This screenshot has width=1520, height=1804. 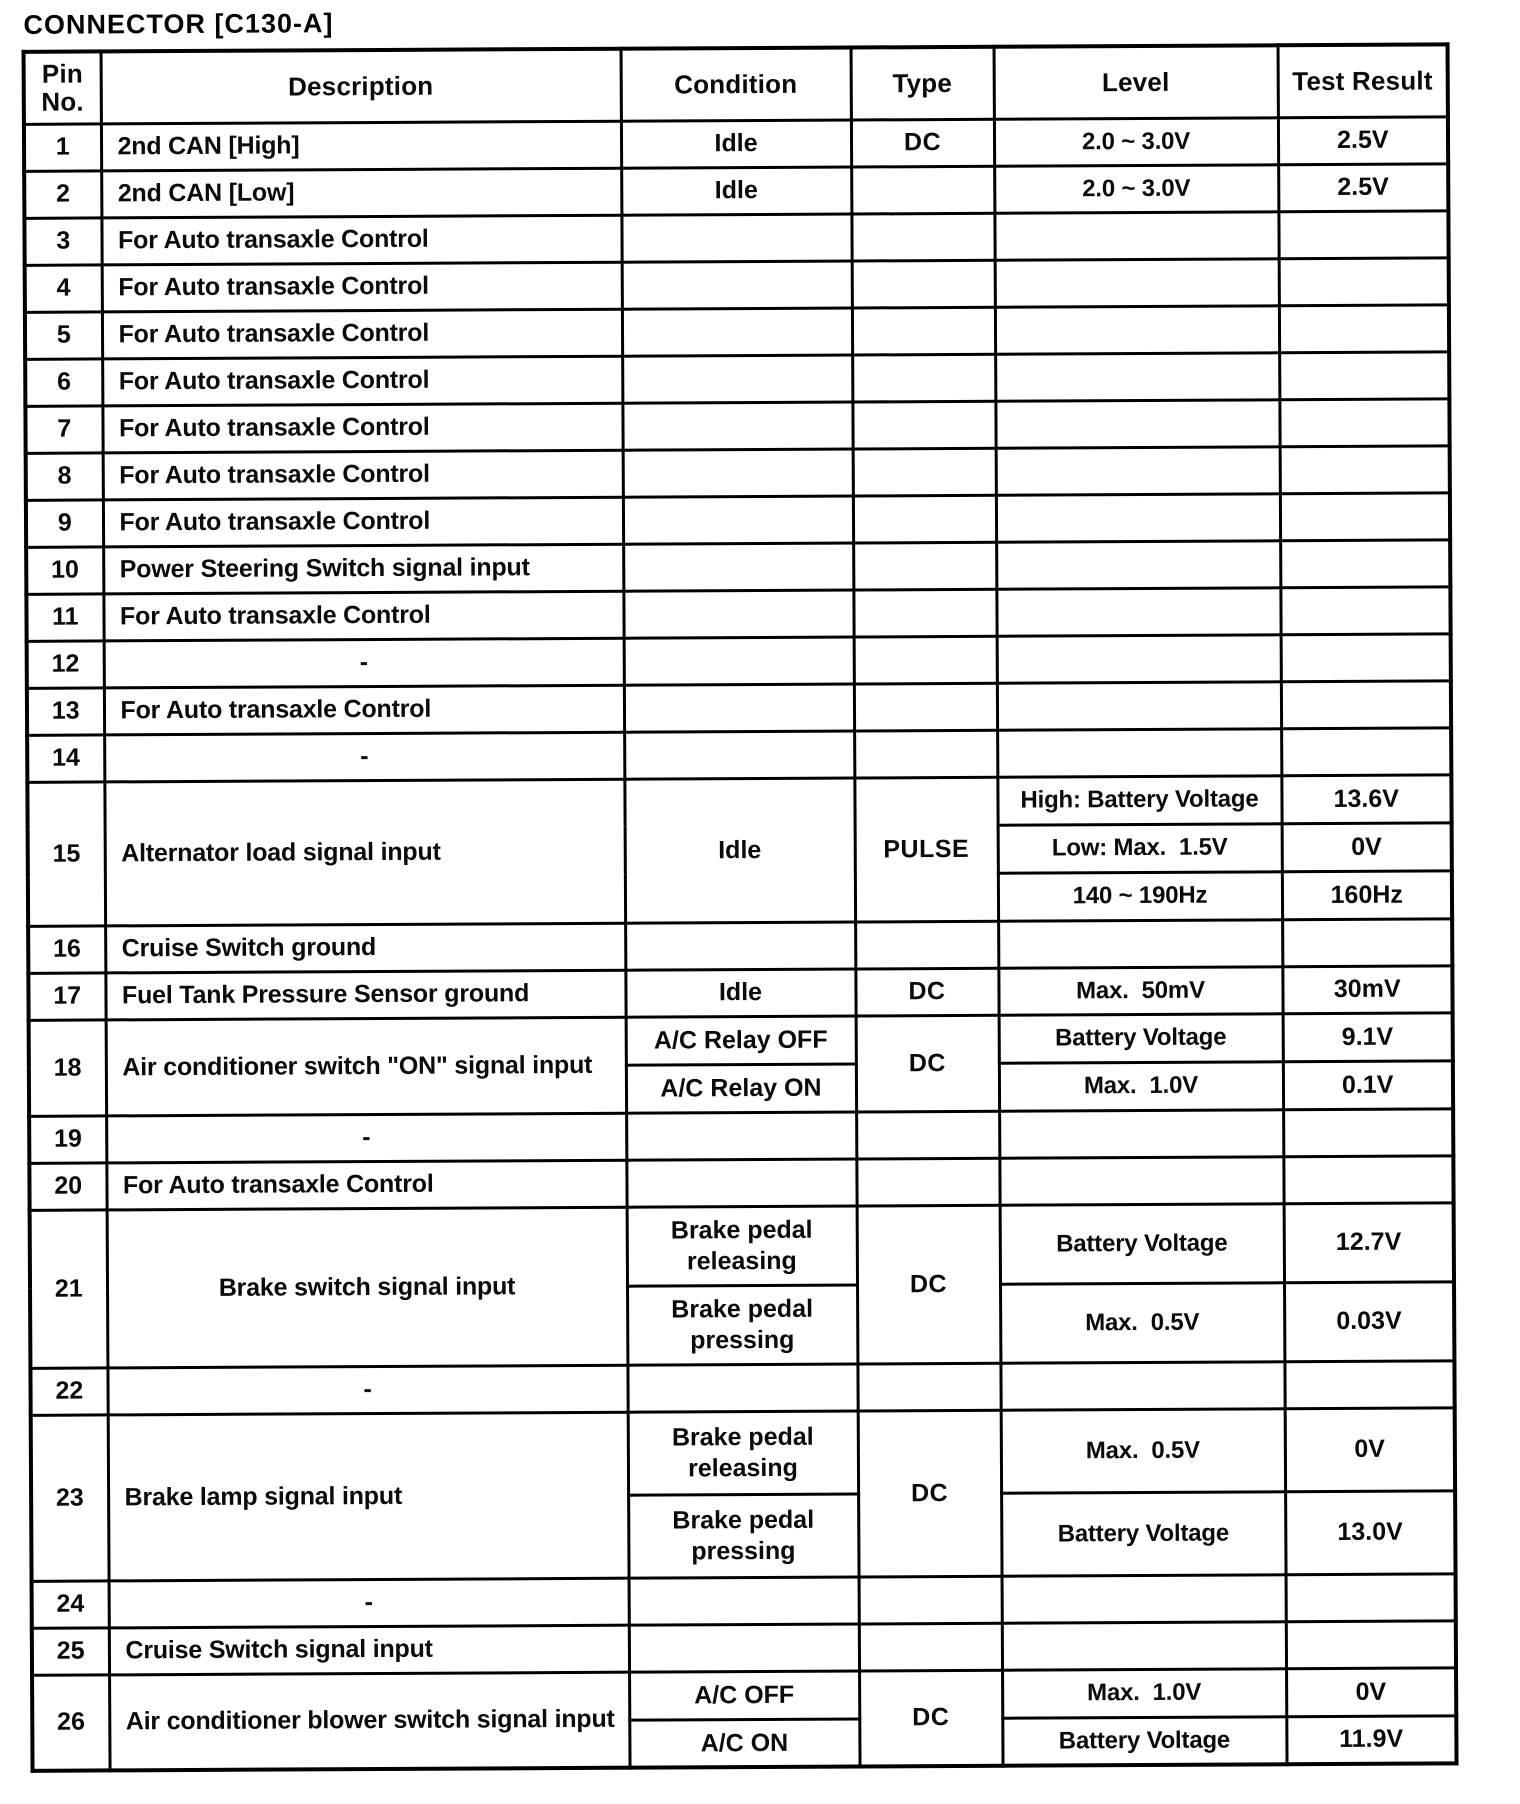 What do you see at coordinates (66, 758) in the screenshot?
I see `pin-cell: 14` at bounding box center [66, 758].